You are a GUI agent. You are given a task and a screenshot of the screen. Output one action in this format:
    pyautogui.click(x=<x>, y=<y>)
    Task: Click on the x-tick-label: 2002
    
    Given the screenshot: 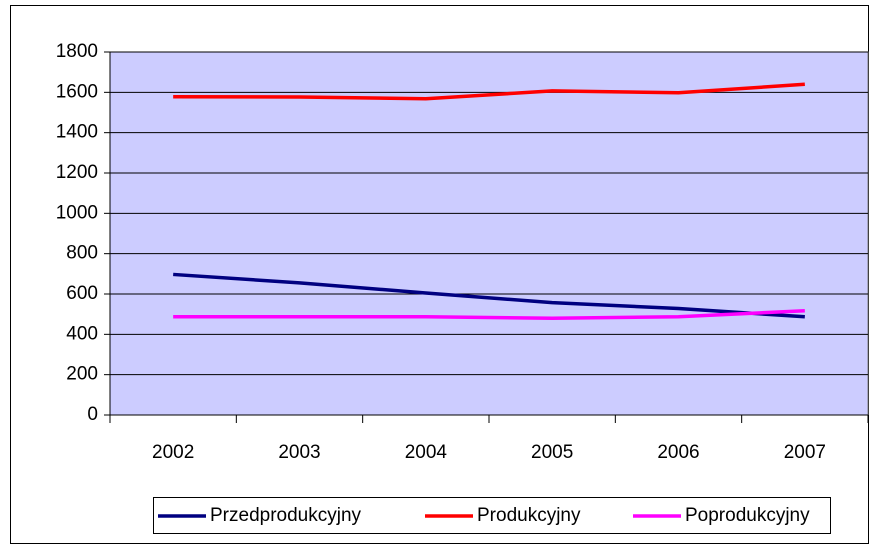 What is the action you would take?
    pyautogui.click(x=173, y=452)
    